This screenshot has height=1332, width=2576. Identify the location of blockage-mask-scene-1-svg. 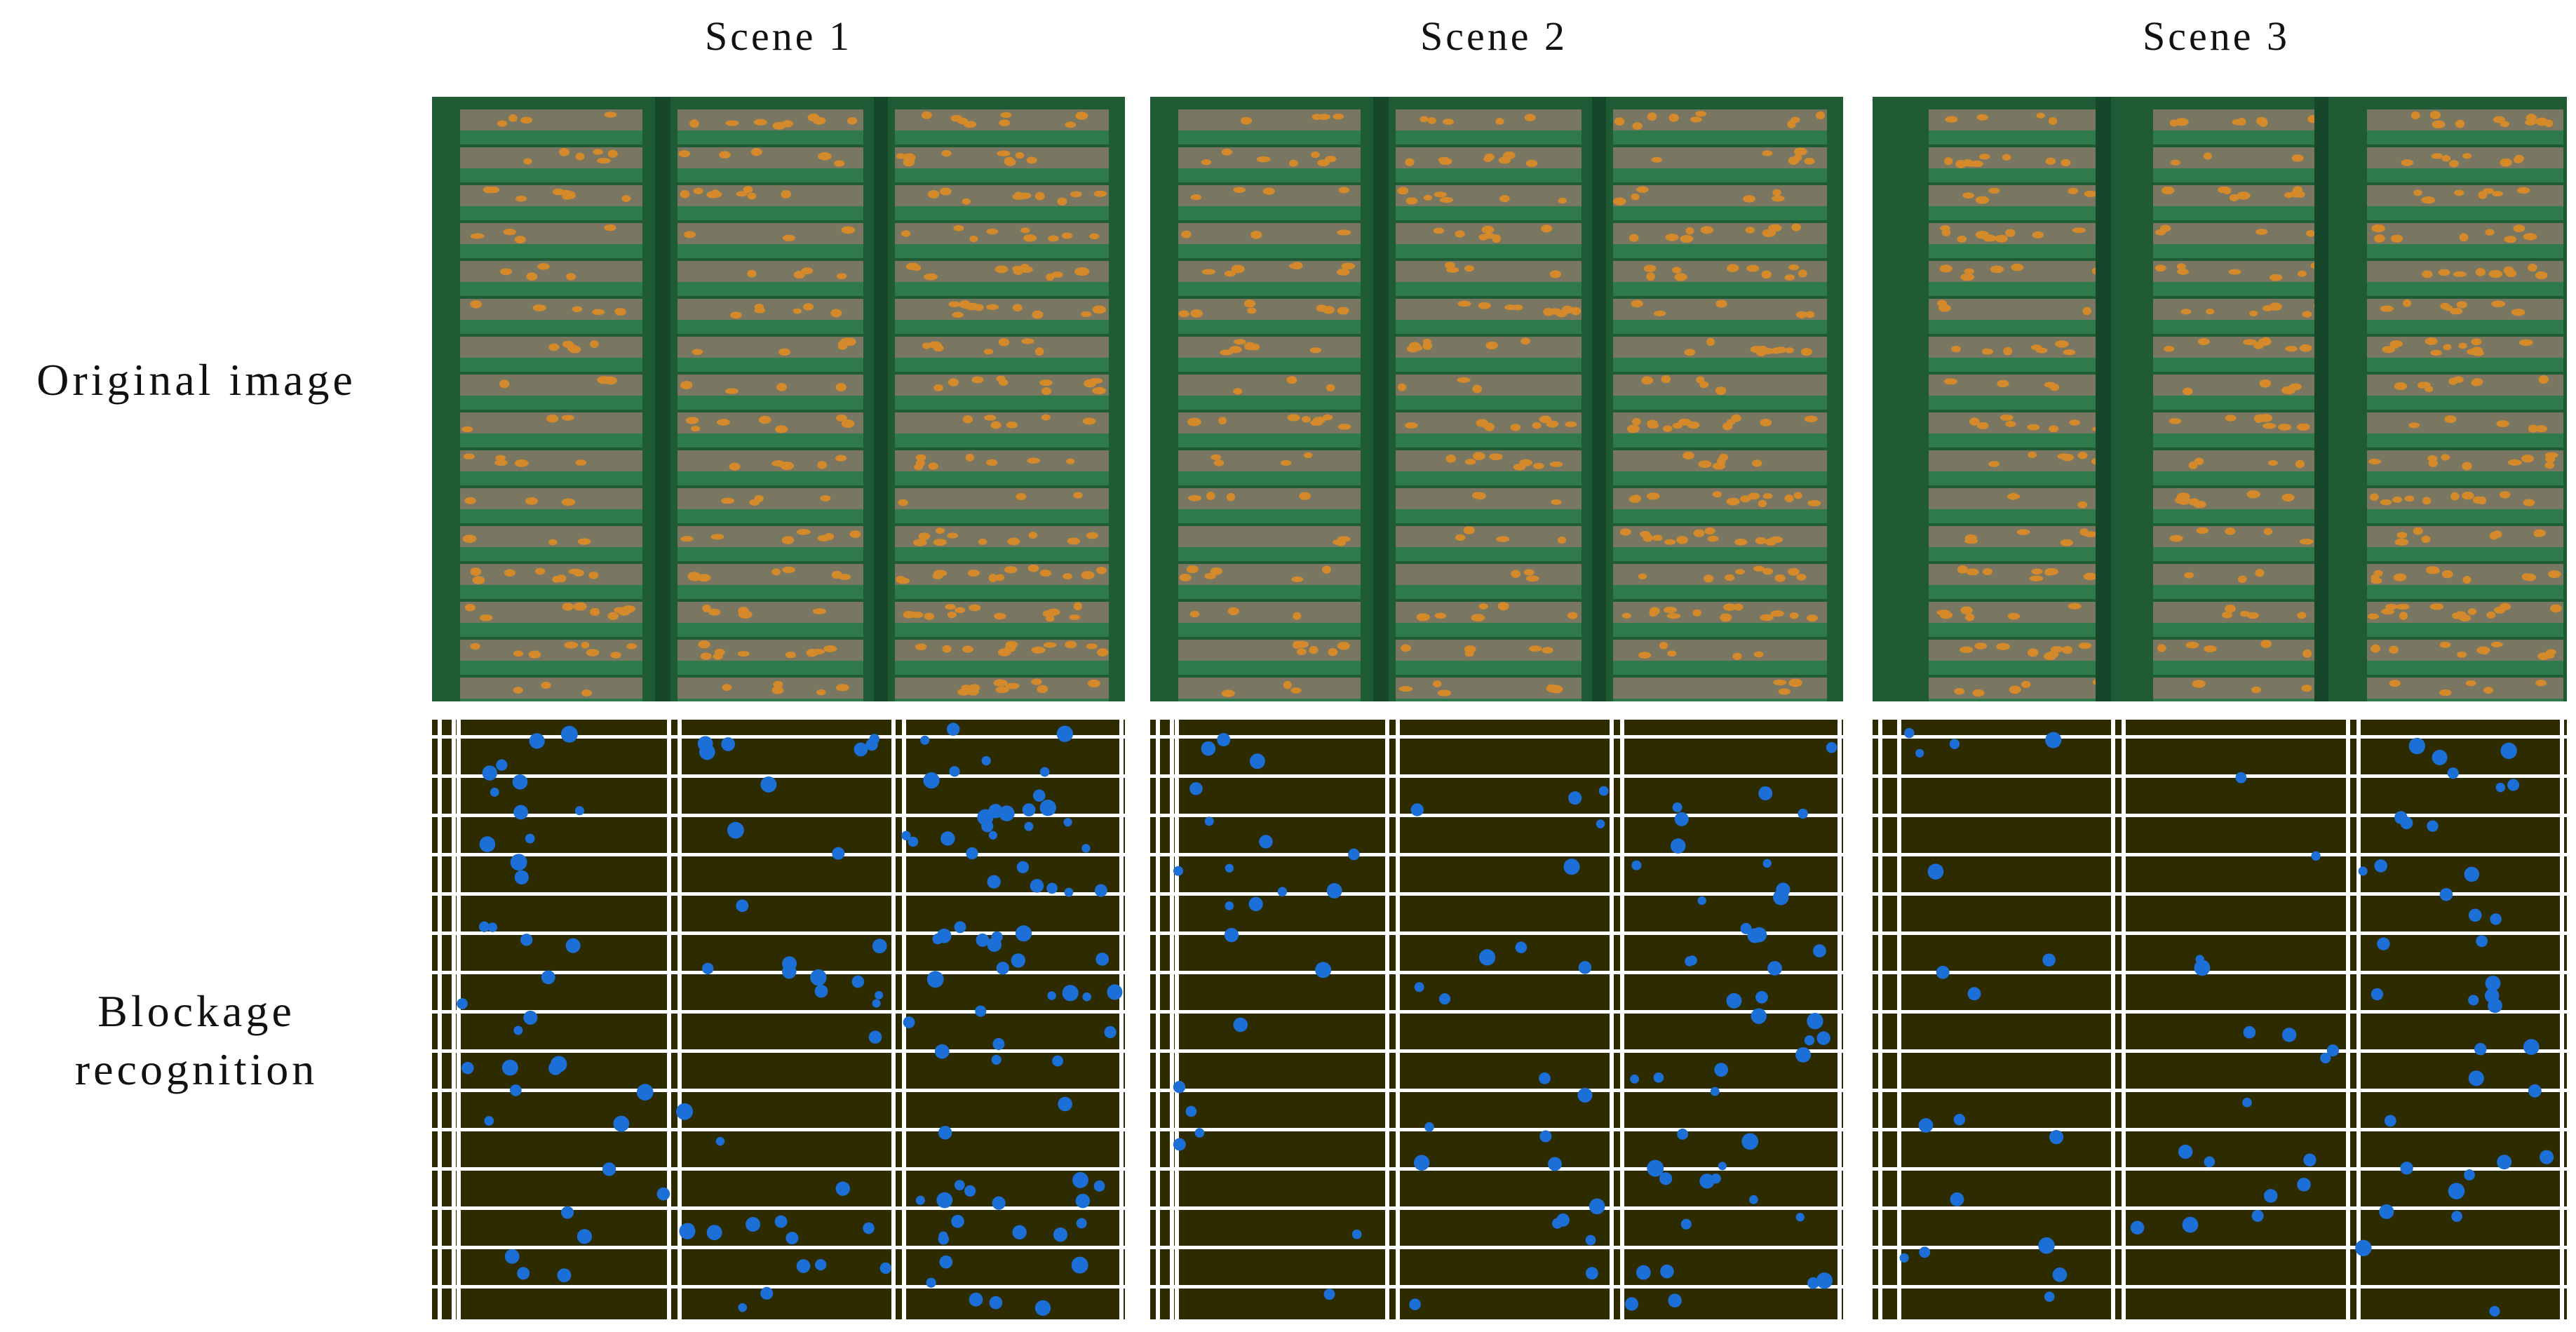
(778, 1019).